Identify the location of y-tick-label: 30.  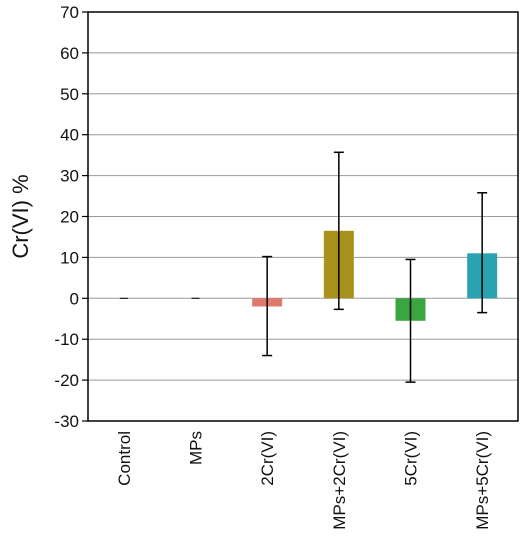
(69, 176).